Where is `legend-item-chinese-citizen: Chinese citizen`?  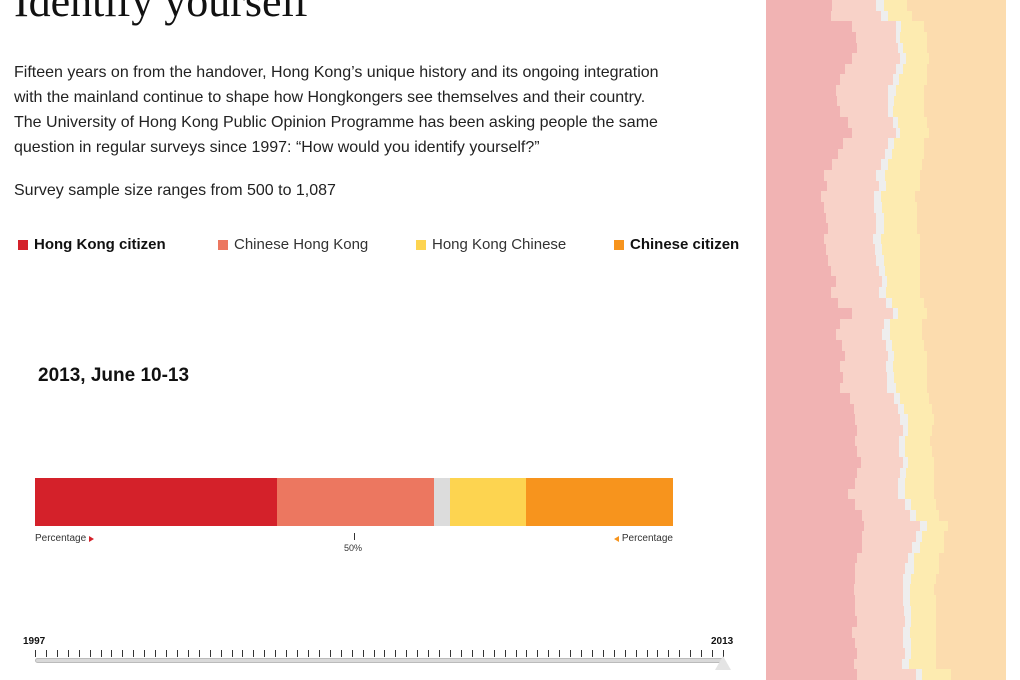
legend-item-chinese-citizen: Chinese citizen is located at coordinates (676, 244).